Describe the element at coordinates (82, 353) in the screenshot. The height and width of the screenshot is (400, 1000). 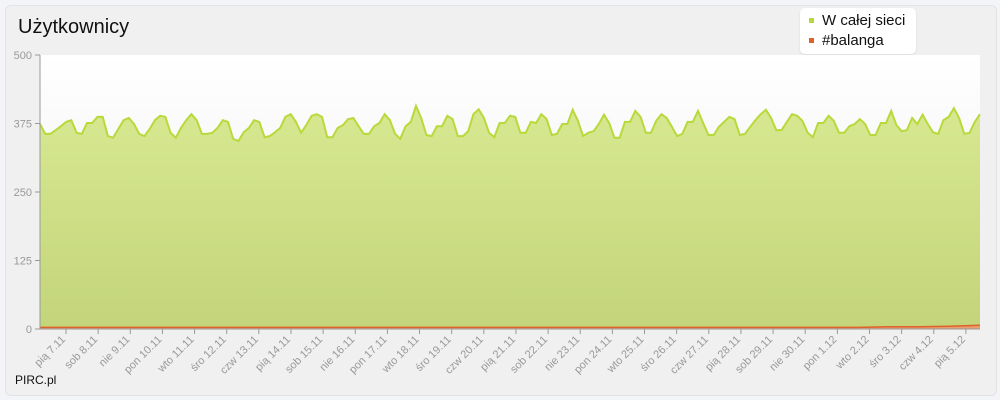
I see `x-tick-label: sob 8.11` at that location.